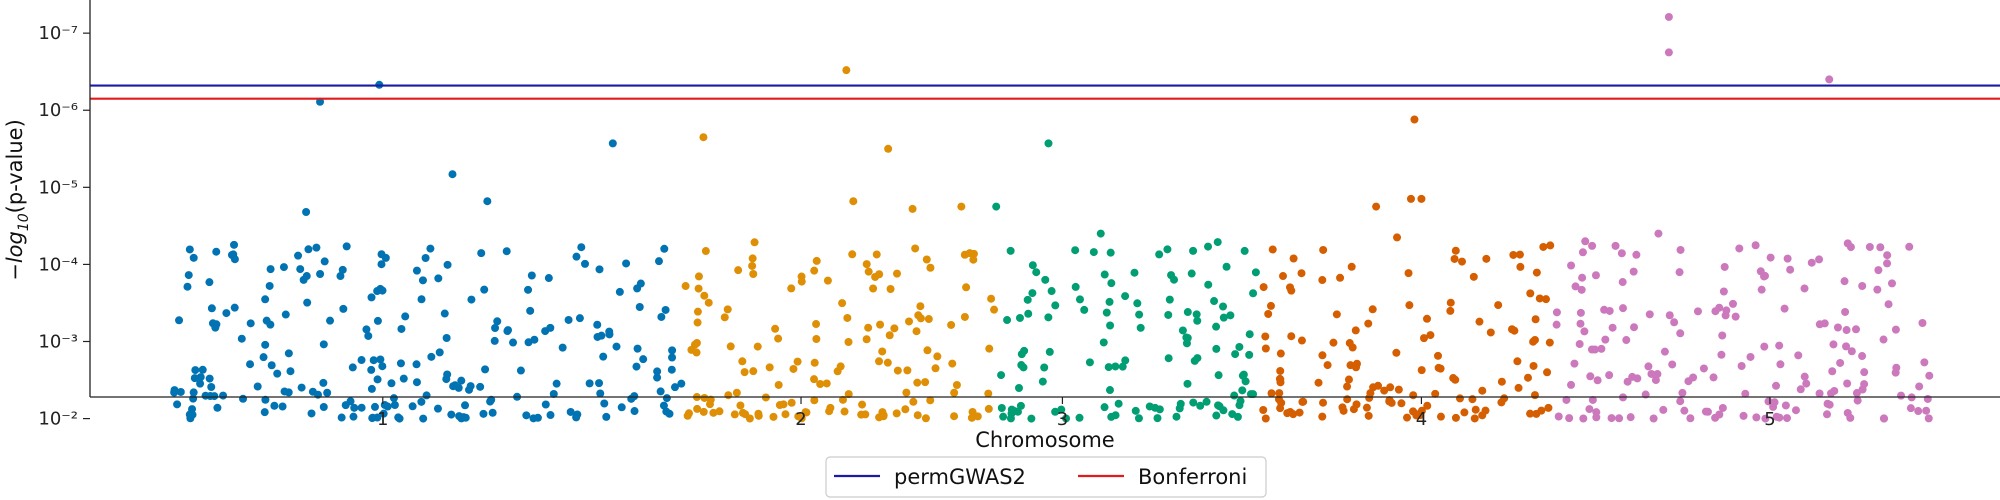  Describe the element at coordinates (382, 419) in the screenshot. I see `x-tick-label: 1` at that location.